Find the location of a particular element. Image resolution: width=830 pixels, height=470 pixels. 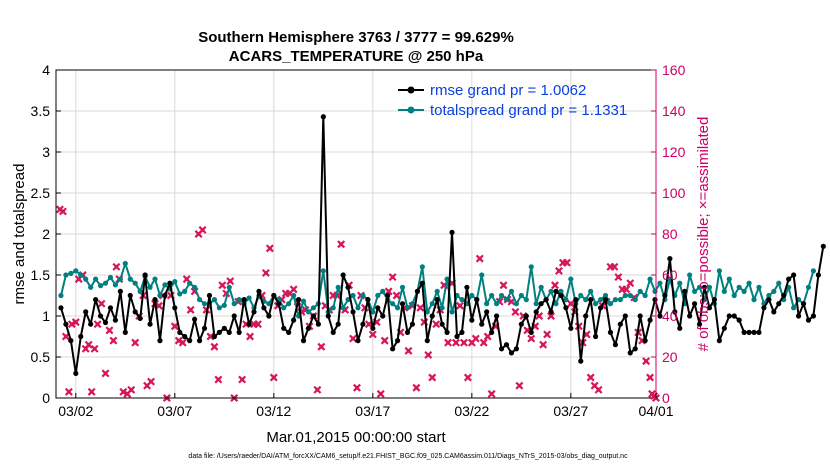

right-tick-label: 40 is located at coordinates (670, 316).